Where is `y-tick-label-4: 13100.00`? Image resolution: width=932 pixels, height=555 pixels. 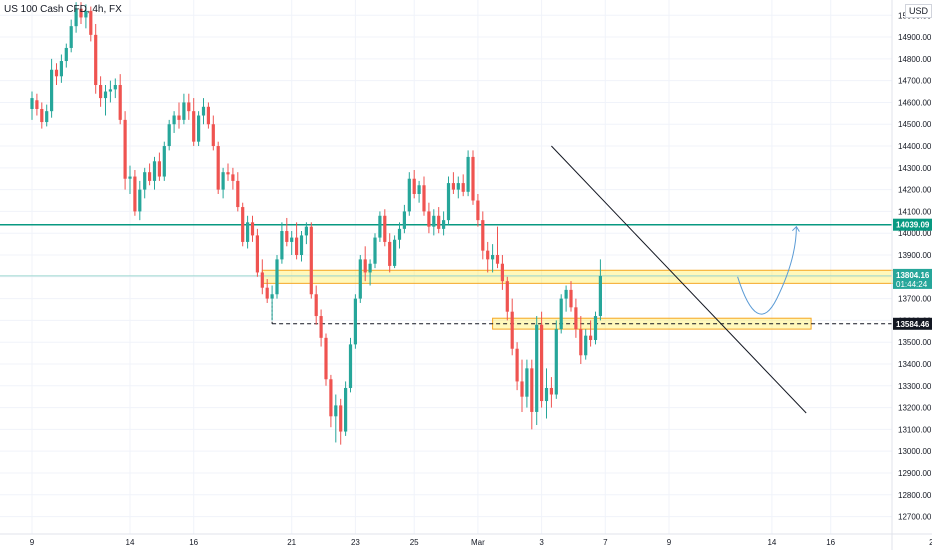 y-tick-label-4: 13100.00 is located at coordinates (915, 429).